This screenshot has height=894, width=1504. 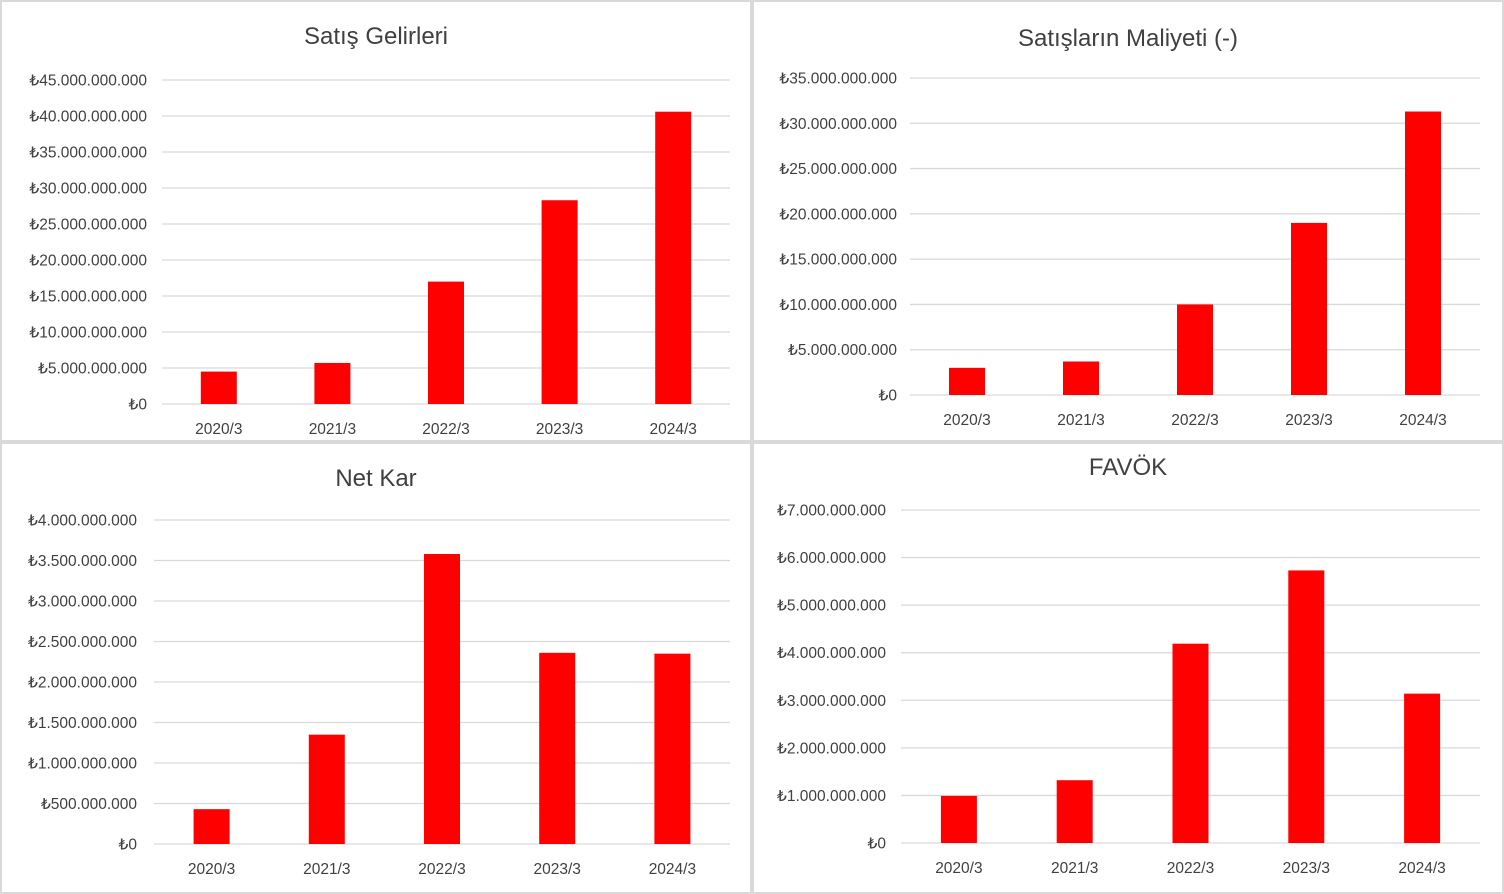 I want to click on y-tick-label: ₺40.000.000.000, so click(x=88, y=117).